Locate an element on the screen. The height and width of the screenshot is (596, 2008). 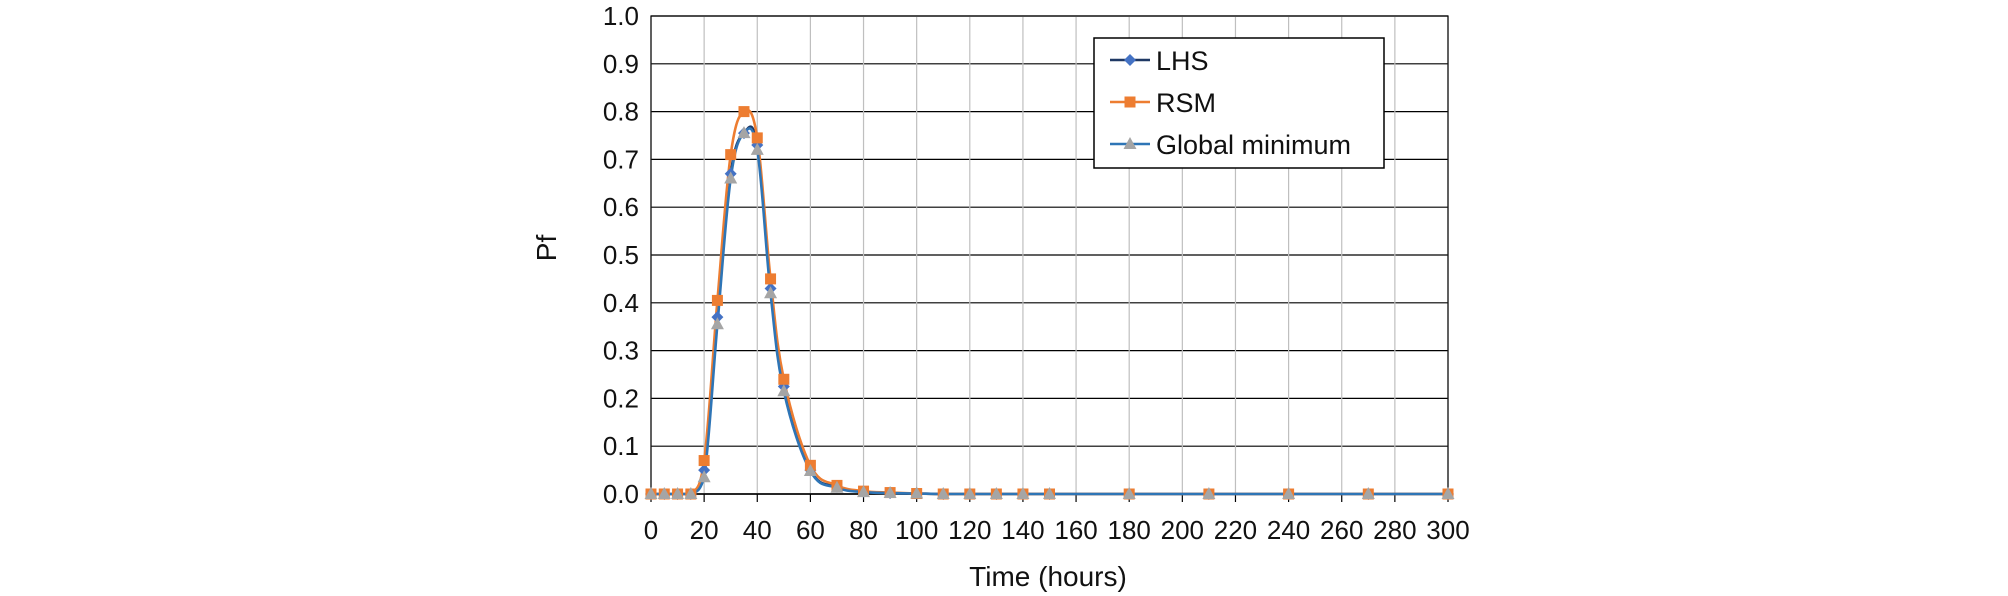
y-tick-label: 0.5 is located at coordinates (621, 255).